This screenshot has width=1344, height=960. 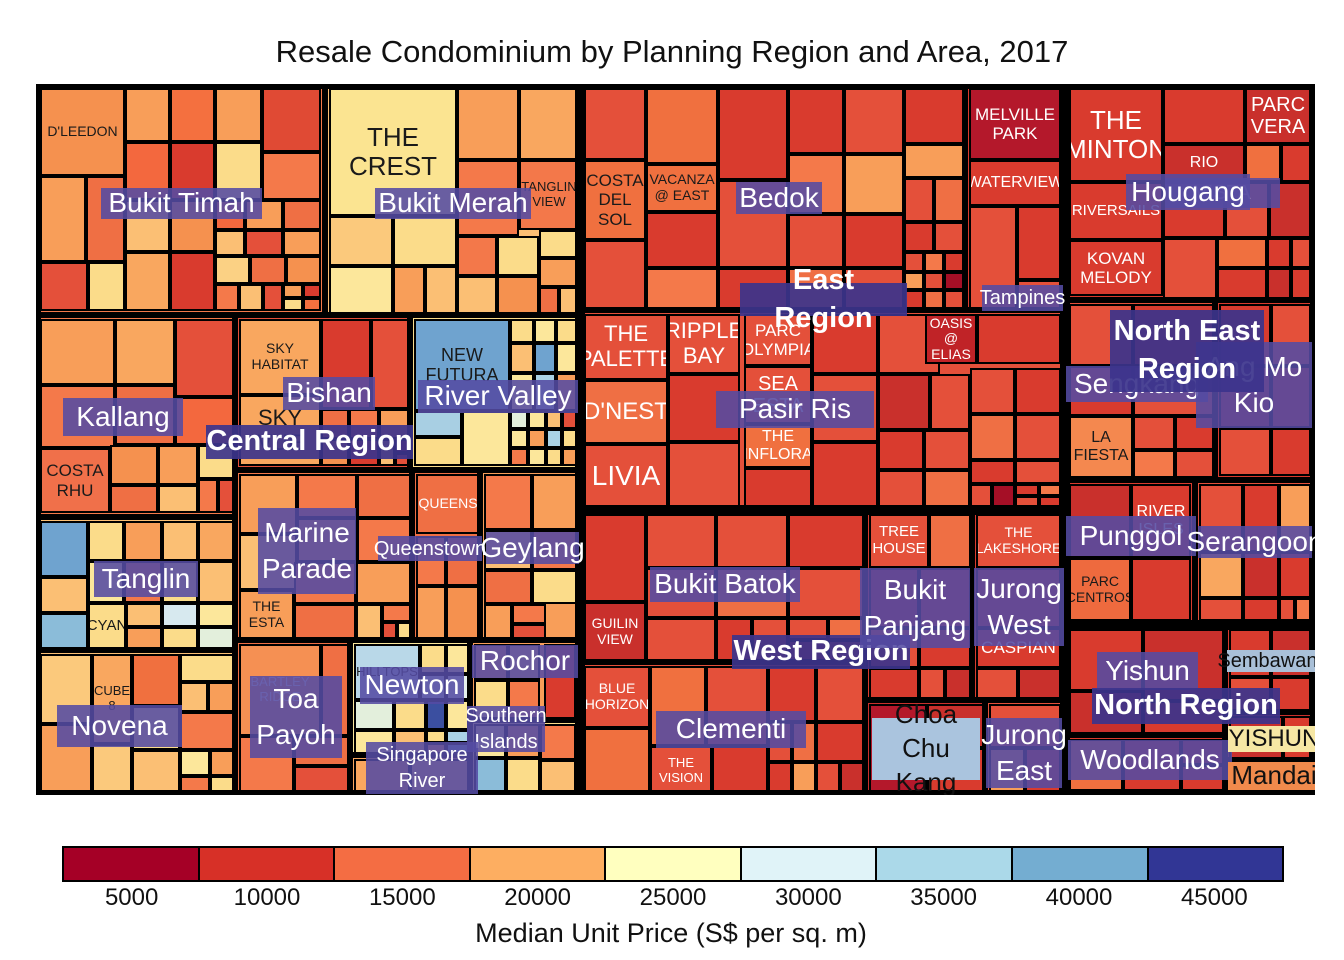 What do you see at coordinates (181, 203) in the screenshot?
I see `area-label: Bukit Timah` at bounding box center [181, 203].